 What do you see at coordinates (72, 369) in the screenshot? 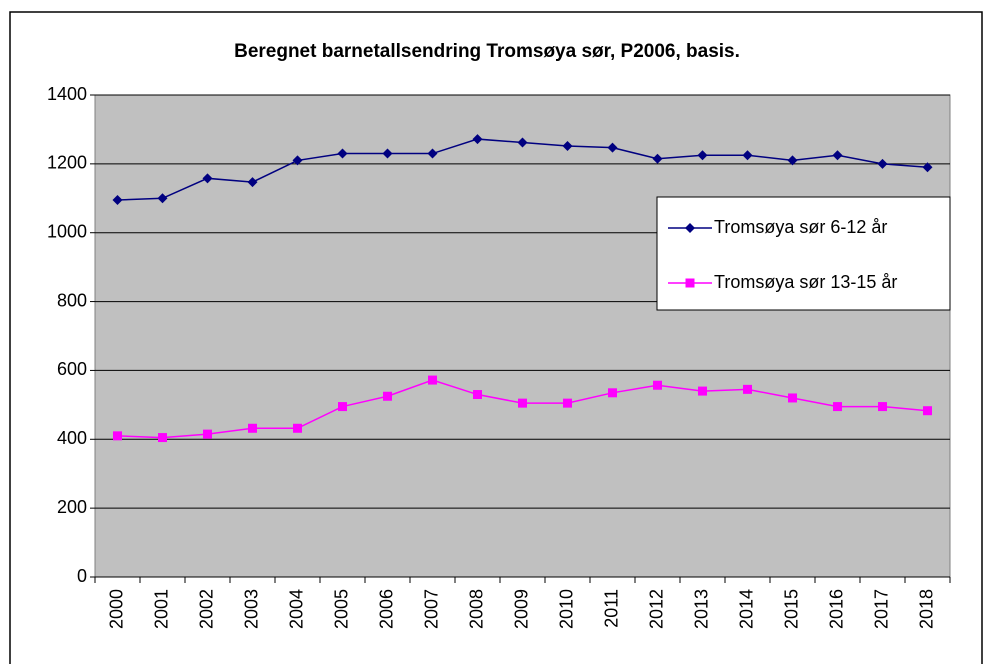
I see `y-tick-label: 600` at bounding box center [72, 369].